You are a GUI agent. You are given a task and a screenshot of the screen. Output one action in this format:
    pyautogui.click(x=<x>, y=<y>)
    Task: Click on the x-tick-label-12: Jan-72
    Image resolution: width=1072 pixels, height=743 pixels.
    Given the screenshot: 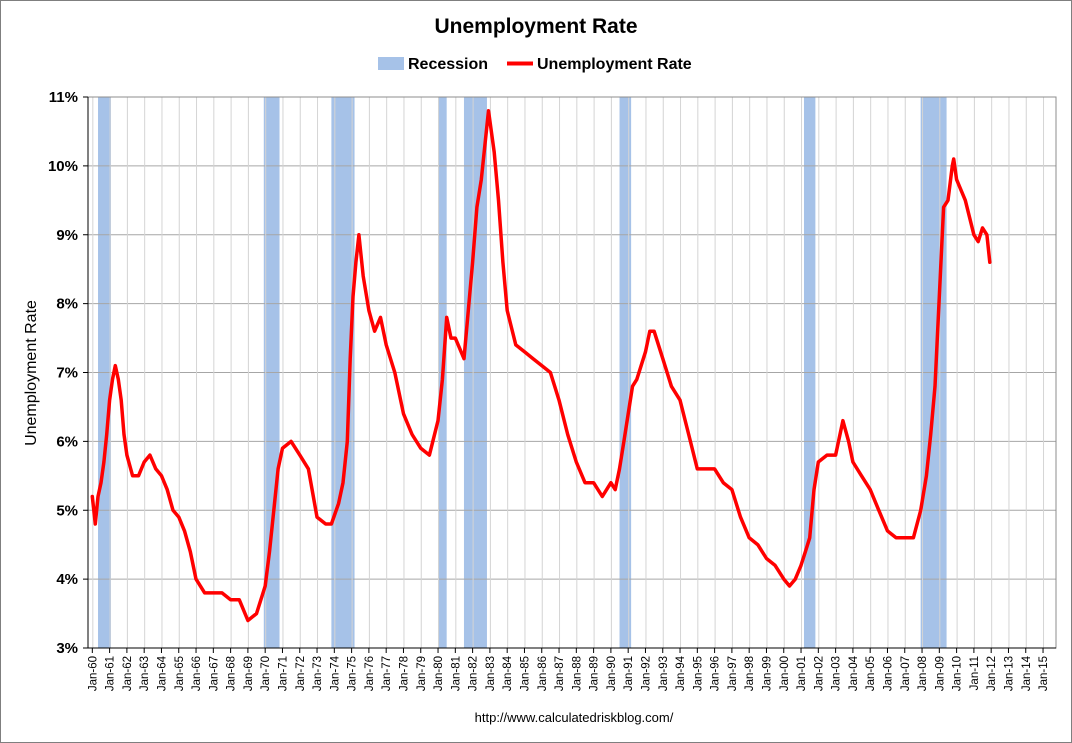 What is the action you would take?
    pyautogui.click(x=301, y=673)
    